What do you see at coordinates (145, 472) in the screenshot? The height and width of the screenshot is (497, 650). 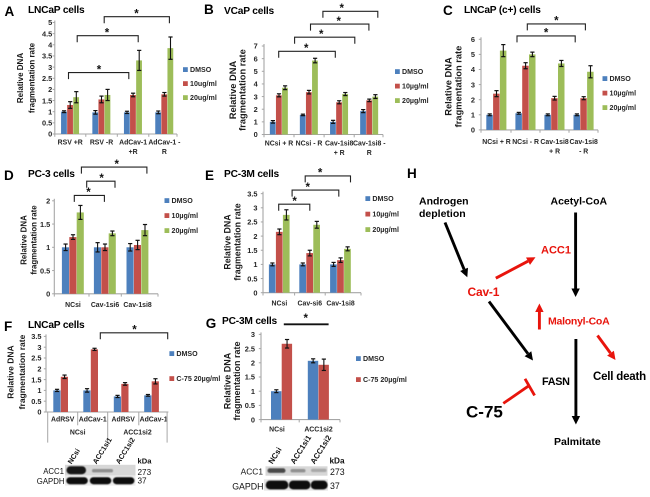 I see `svg-text: 273` at bounding box center [145, 472].